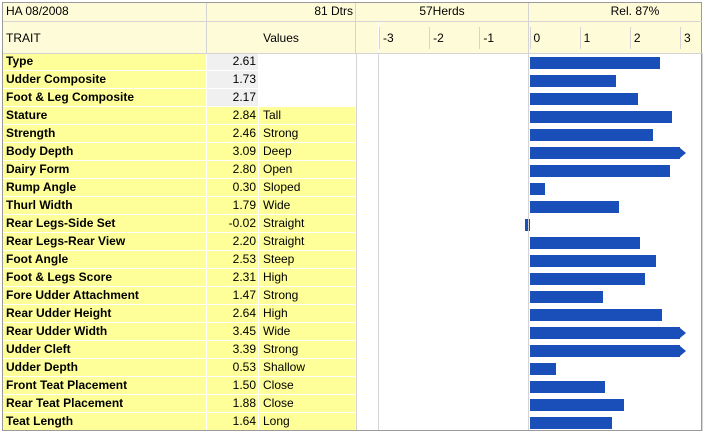 Image resolution: width=705 pixels, height=438 pixels. What do you see at coordinates (232, 98) in the screenshot?
I see `trait-value: 2.17` at bounding box center [232, 98].